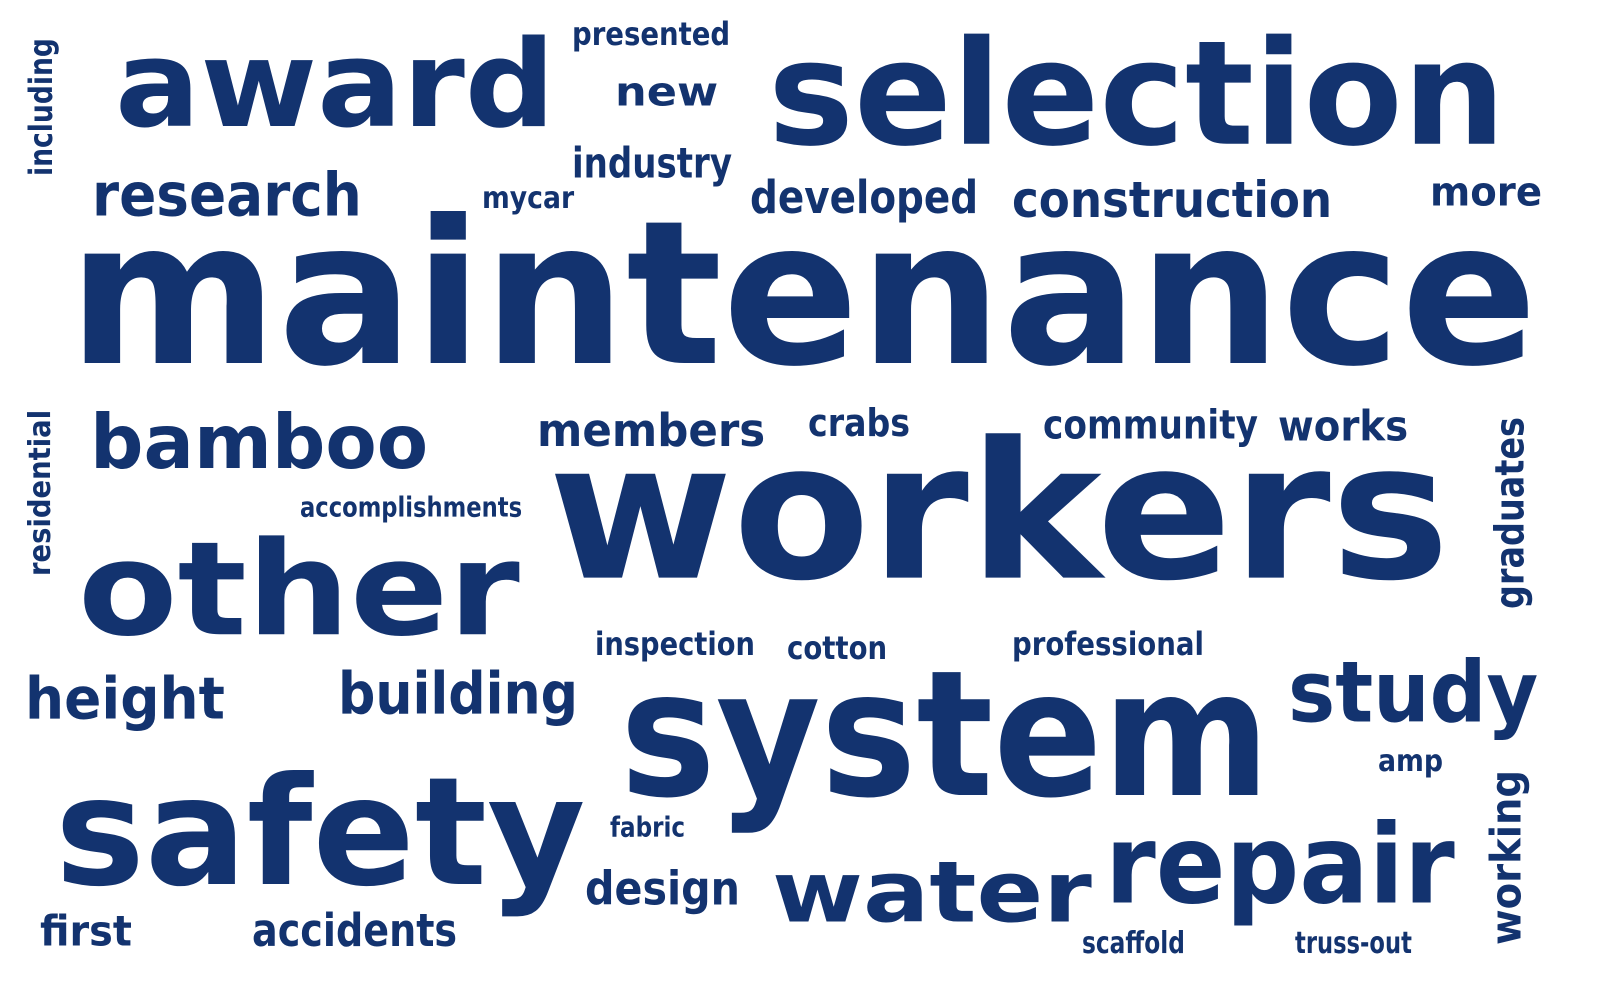 The width and height of the screenshot is (1600, 1000). I want to click on word-selection: selection, so click(1137, 93).